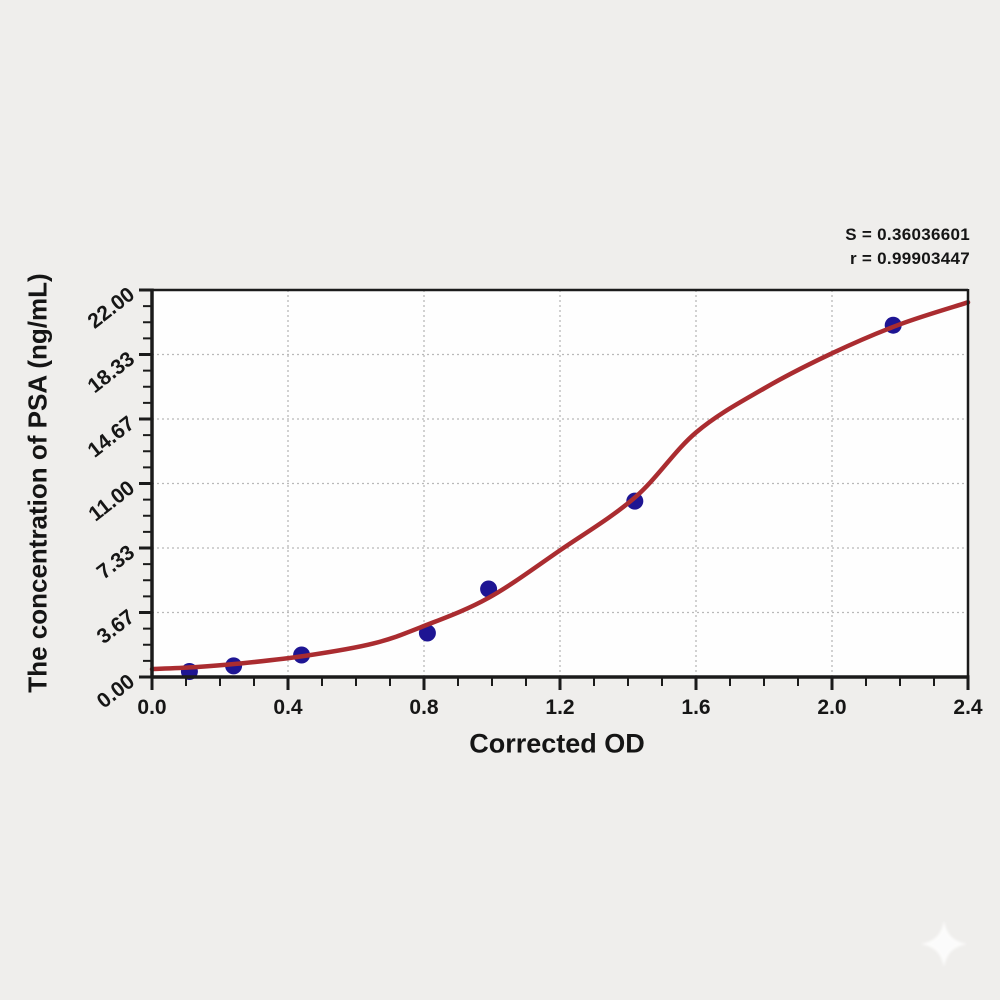 The height and width of the screenshot is (1000, 1000). What do you see at coordinates (635, 501) in the screenshot?
I see `data-point` at bounding box center [635, 501].